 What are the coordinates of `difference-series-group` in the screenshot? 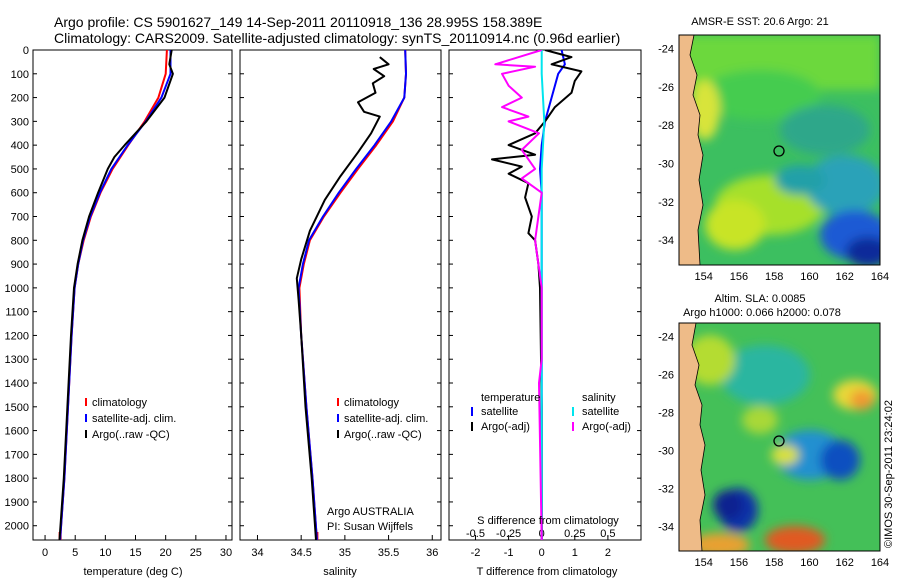 It's located at (537, 295).